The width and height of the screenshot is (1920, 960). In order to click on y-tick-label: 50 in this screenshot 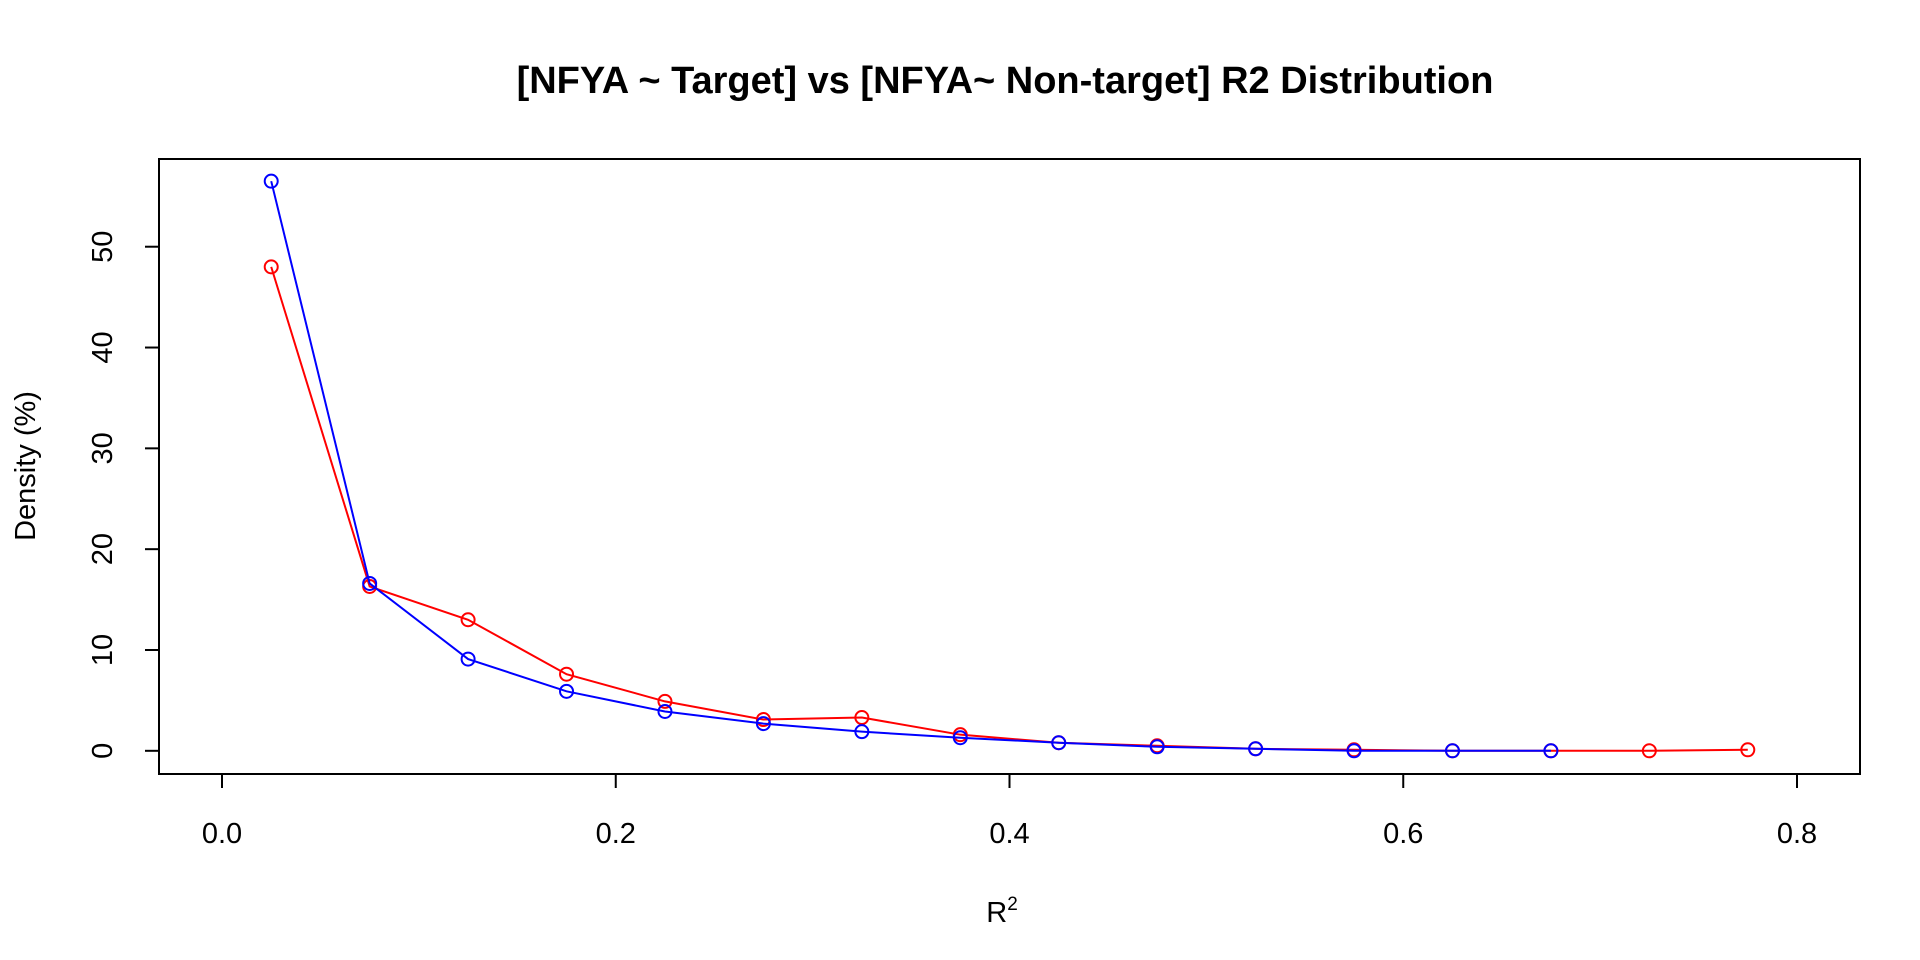, I will do `click(103, 247)`.